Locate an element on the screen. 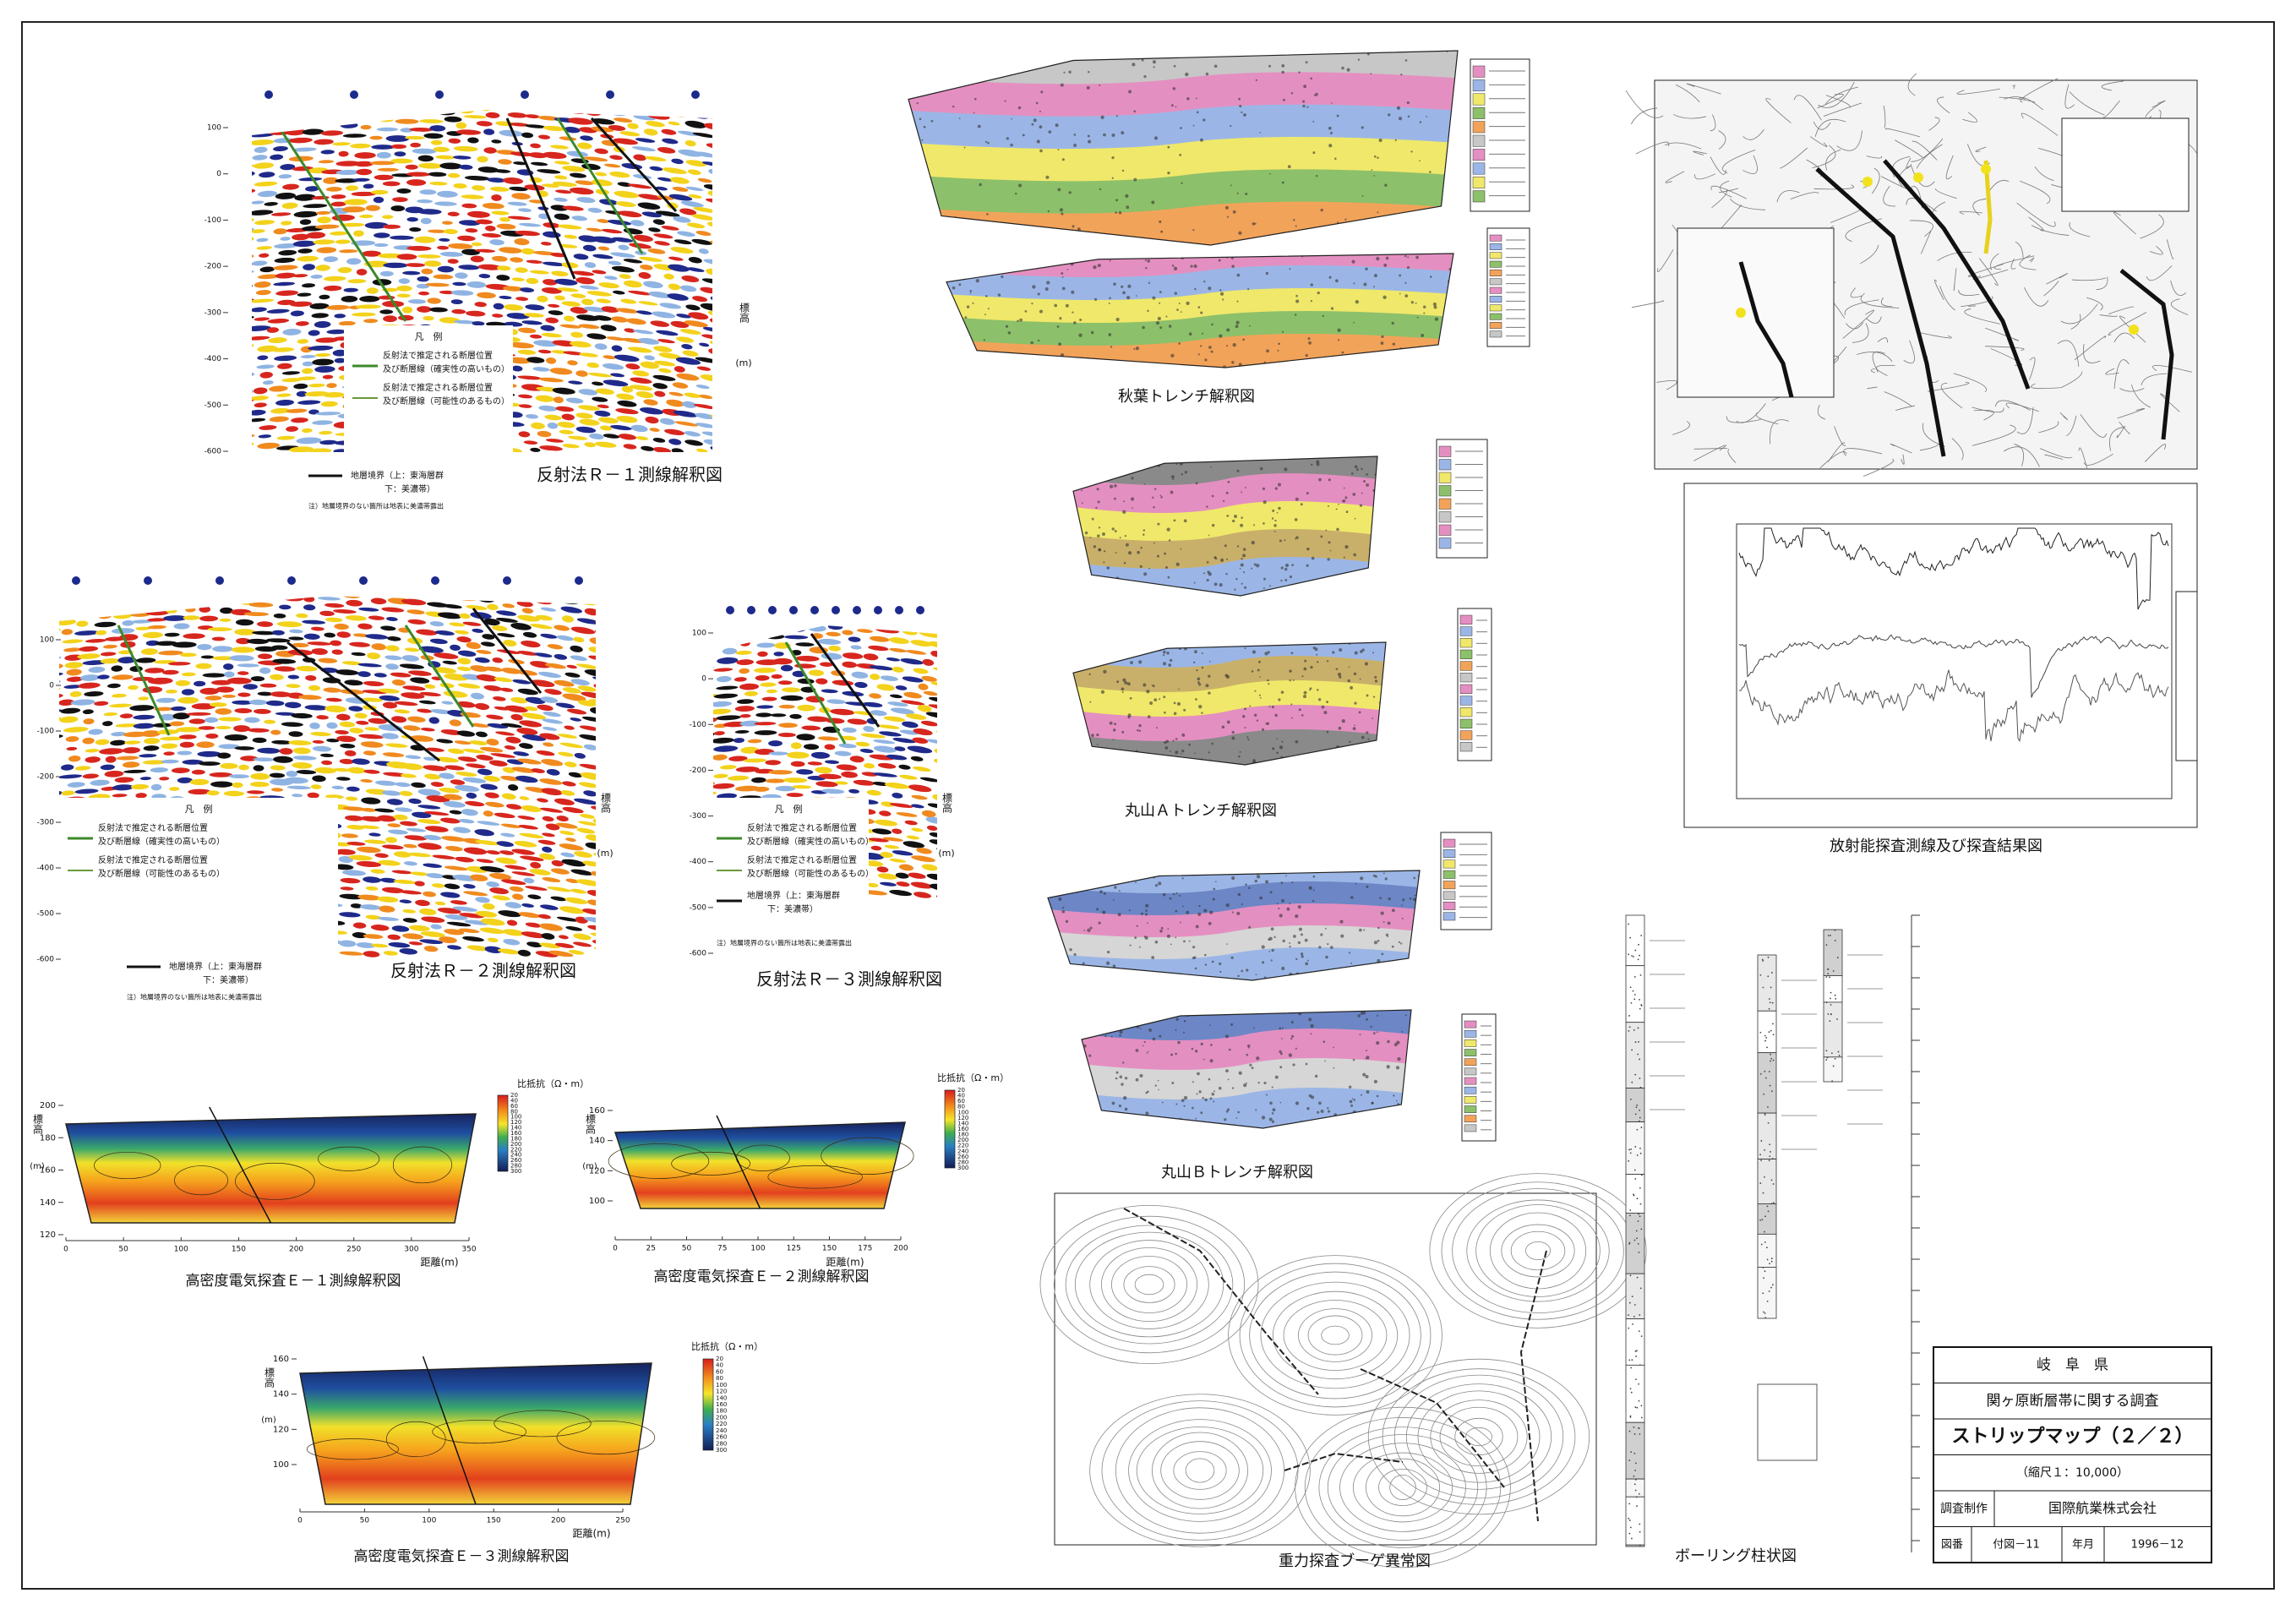 The width and height of the screenshot is (2296, 1604). legend-box is located at coordinates (198, 878).